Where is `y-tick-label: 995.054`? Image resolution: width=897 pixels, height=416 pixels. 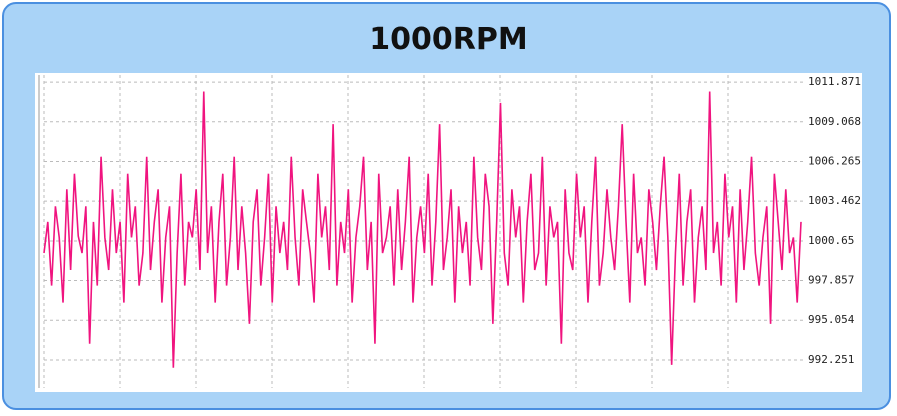
y-tick-label: 995.054 is located at coordinates (831, 319).